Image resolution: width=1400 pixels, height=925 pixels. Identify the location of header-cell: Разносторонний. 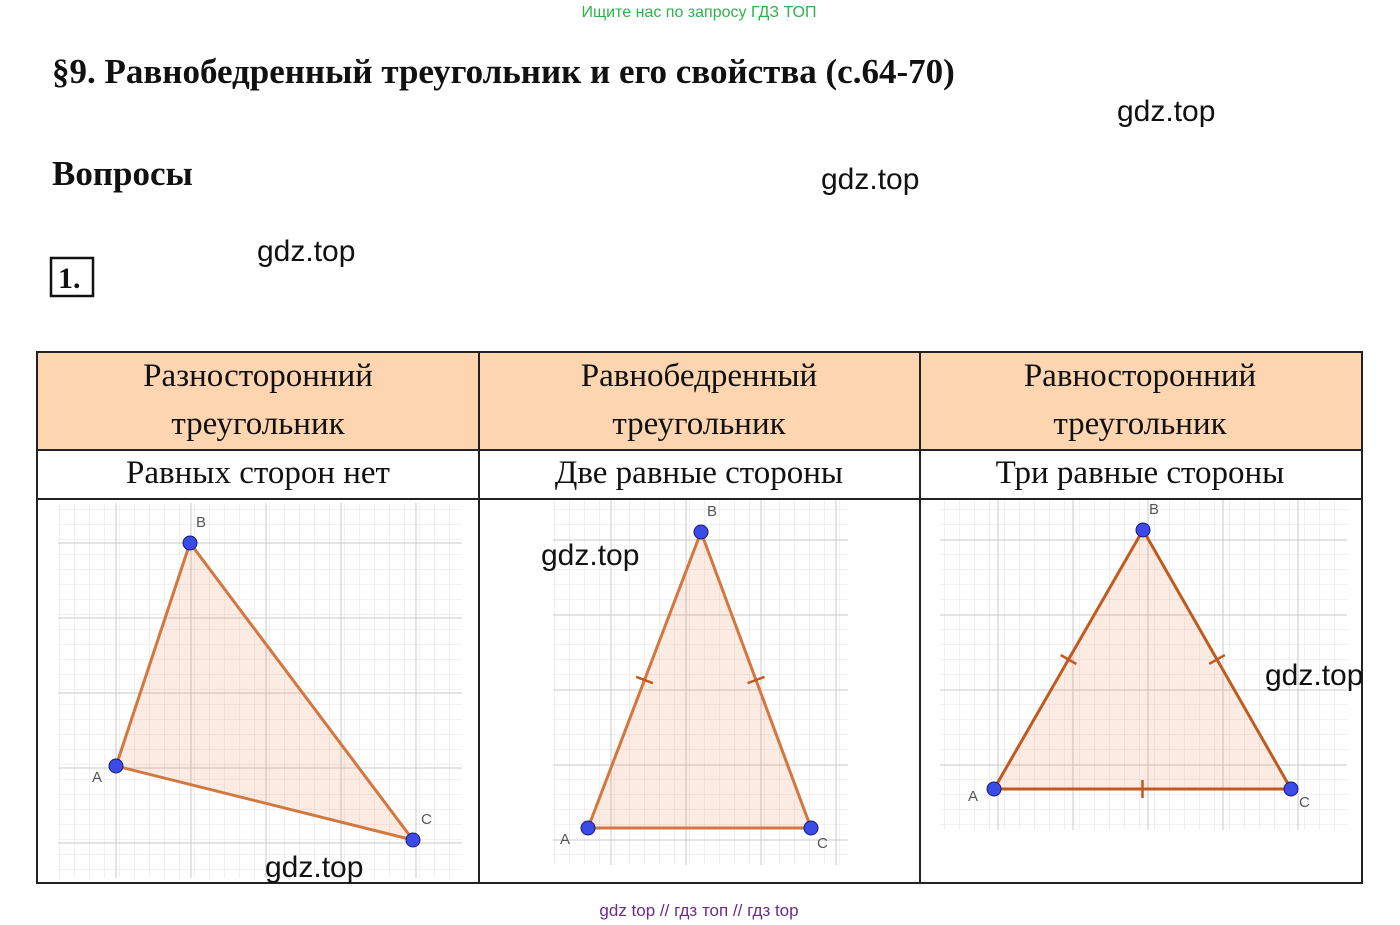
(258, 376).